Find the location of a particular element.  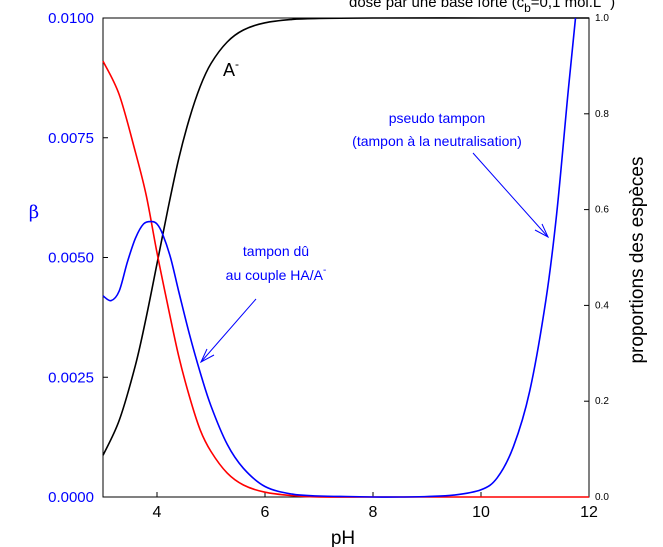

title-main: dosé par une base forte (c is located at coordinates (437, 5).